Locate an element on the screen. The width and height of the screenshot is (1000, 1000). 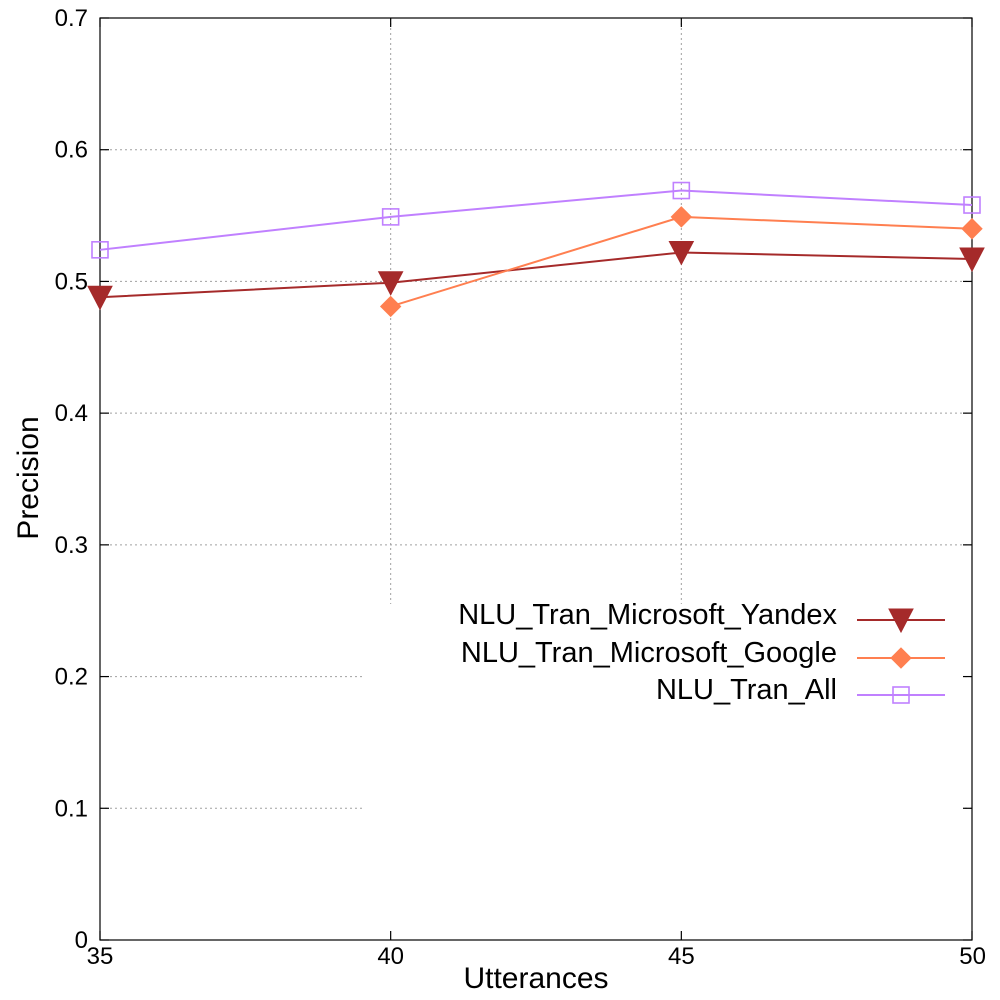
x-tick-label: 40 is located at coordinates (390, 956).